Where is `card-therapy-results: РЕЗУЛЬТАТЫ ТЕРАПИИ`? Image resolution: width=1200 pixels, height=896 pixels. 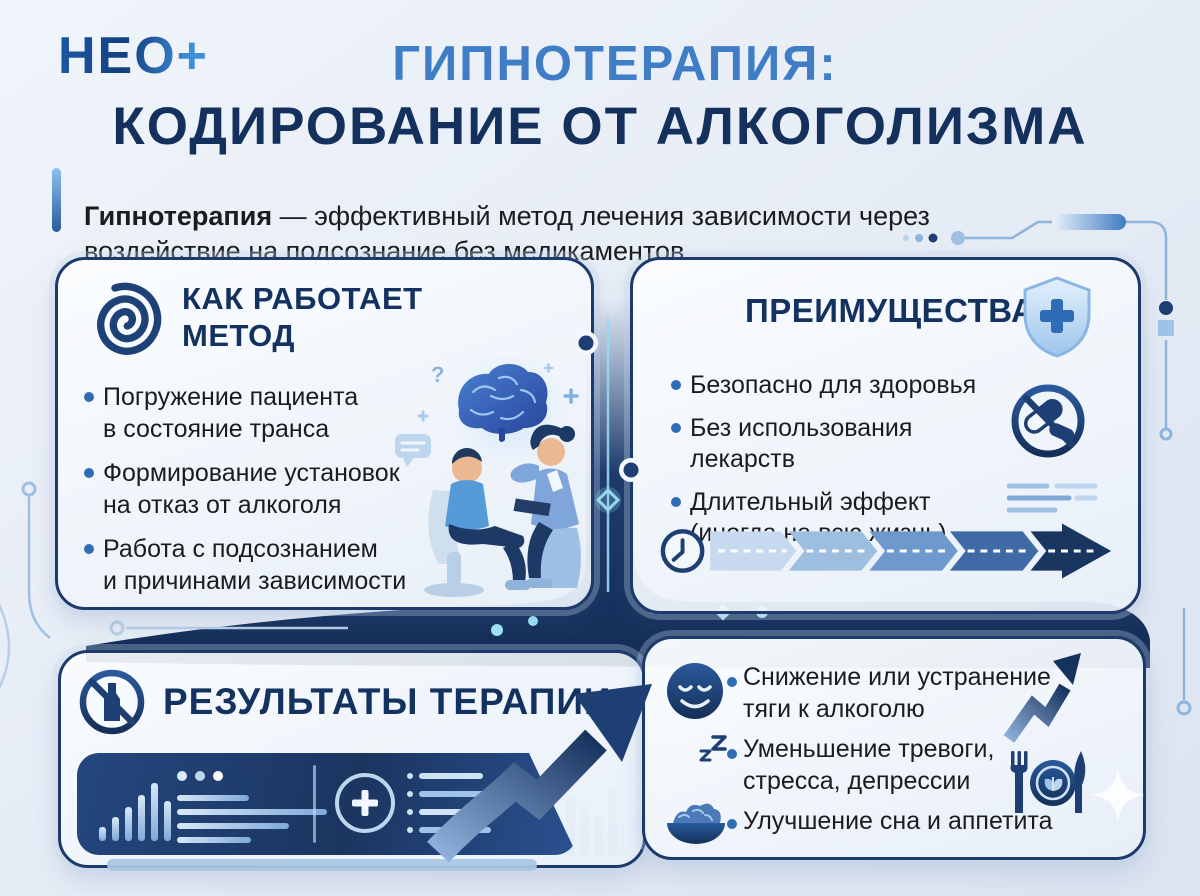
card-therapy-results: РЕЗУЛЬТАТЫ ТЕРАПИИ is located at coordinates (352, 760).